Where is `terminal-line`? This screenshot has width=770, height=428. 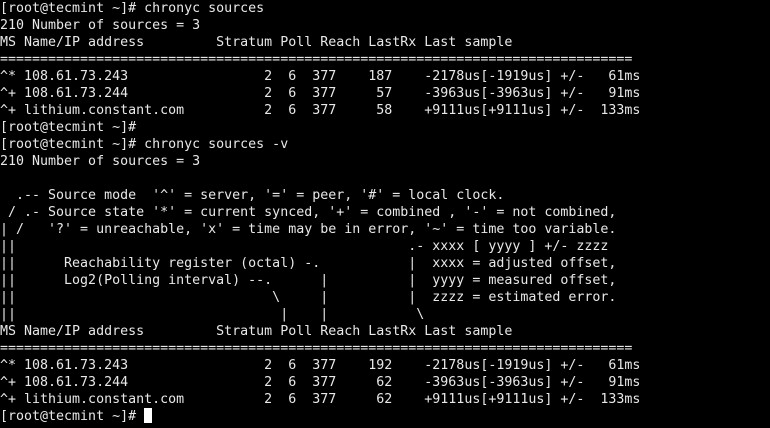
terminal-line is located at coordinates (385, 178).